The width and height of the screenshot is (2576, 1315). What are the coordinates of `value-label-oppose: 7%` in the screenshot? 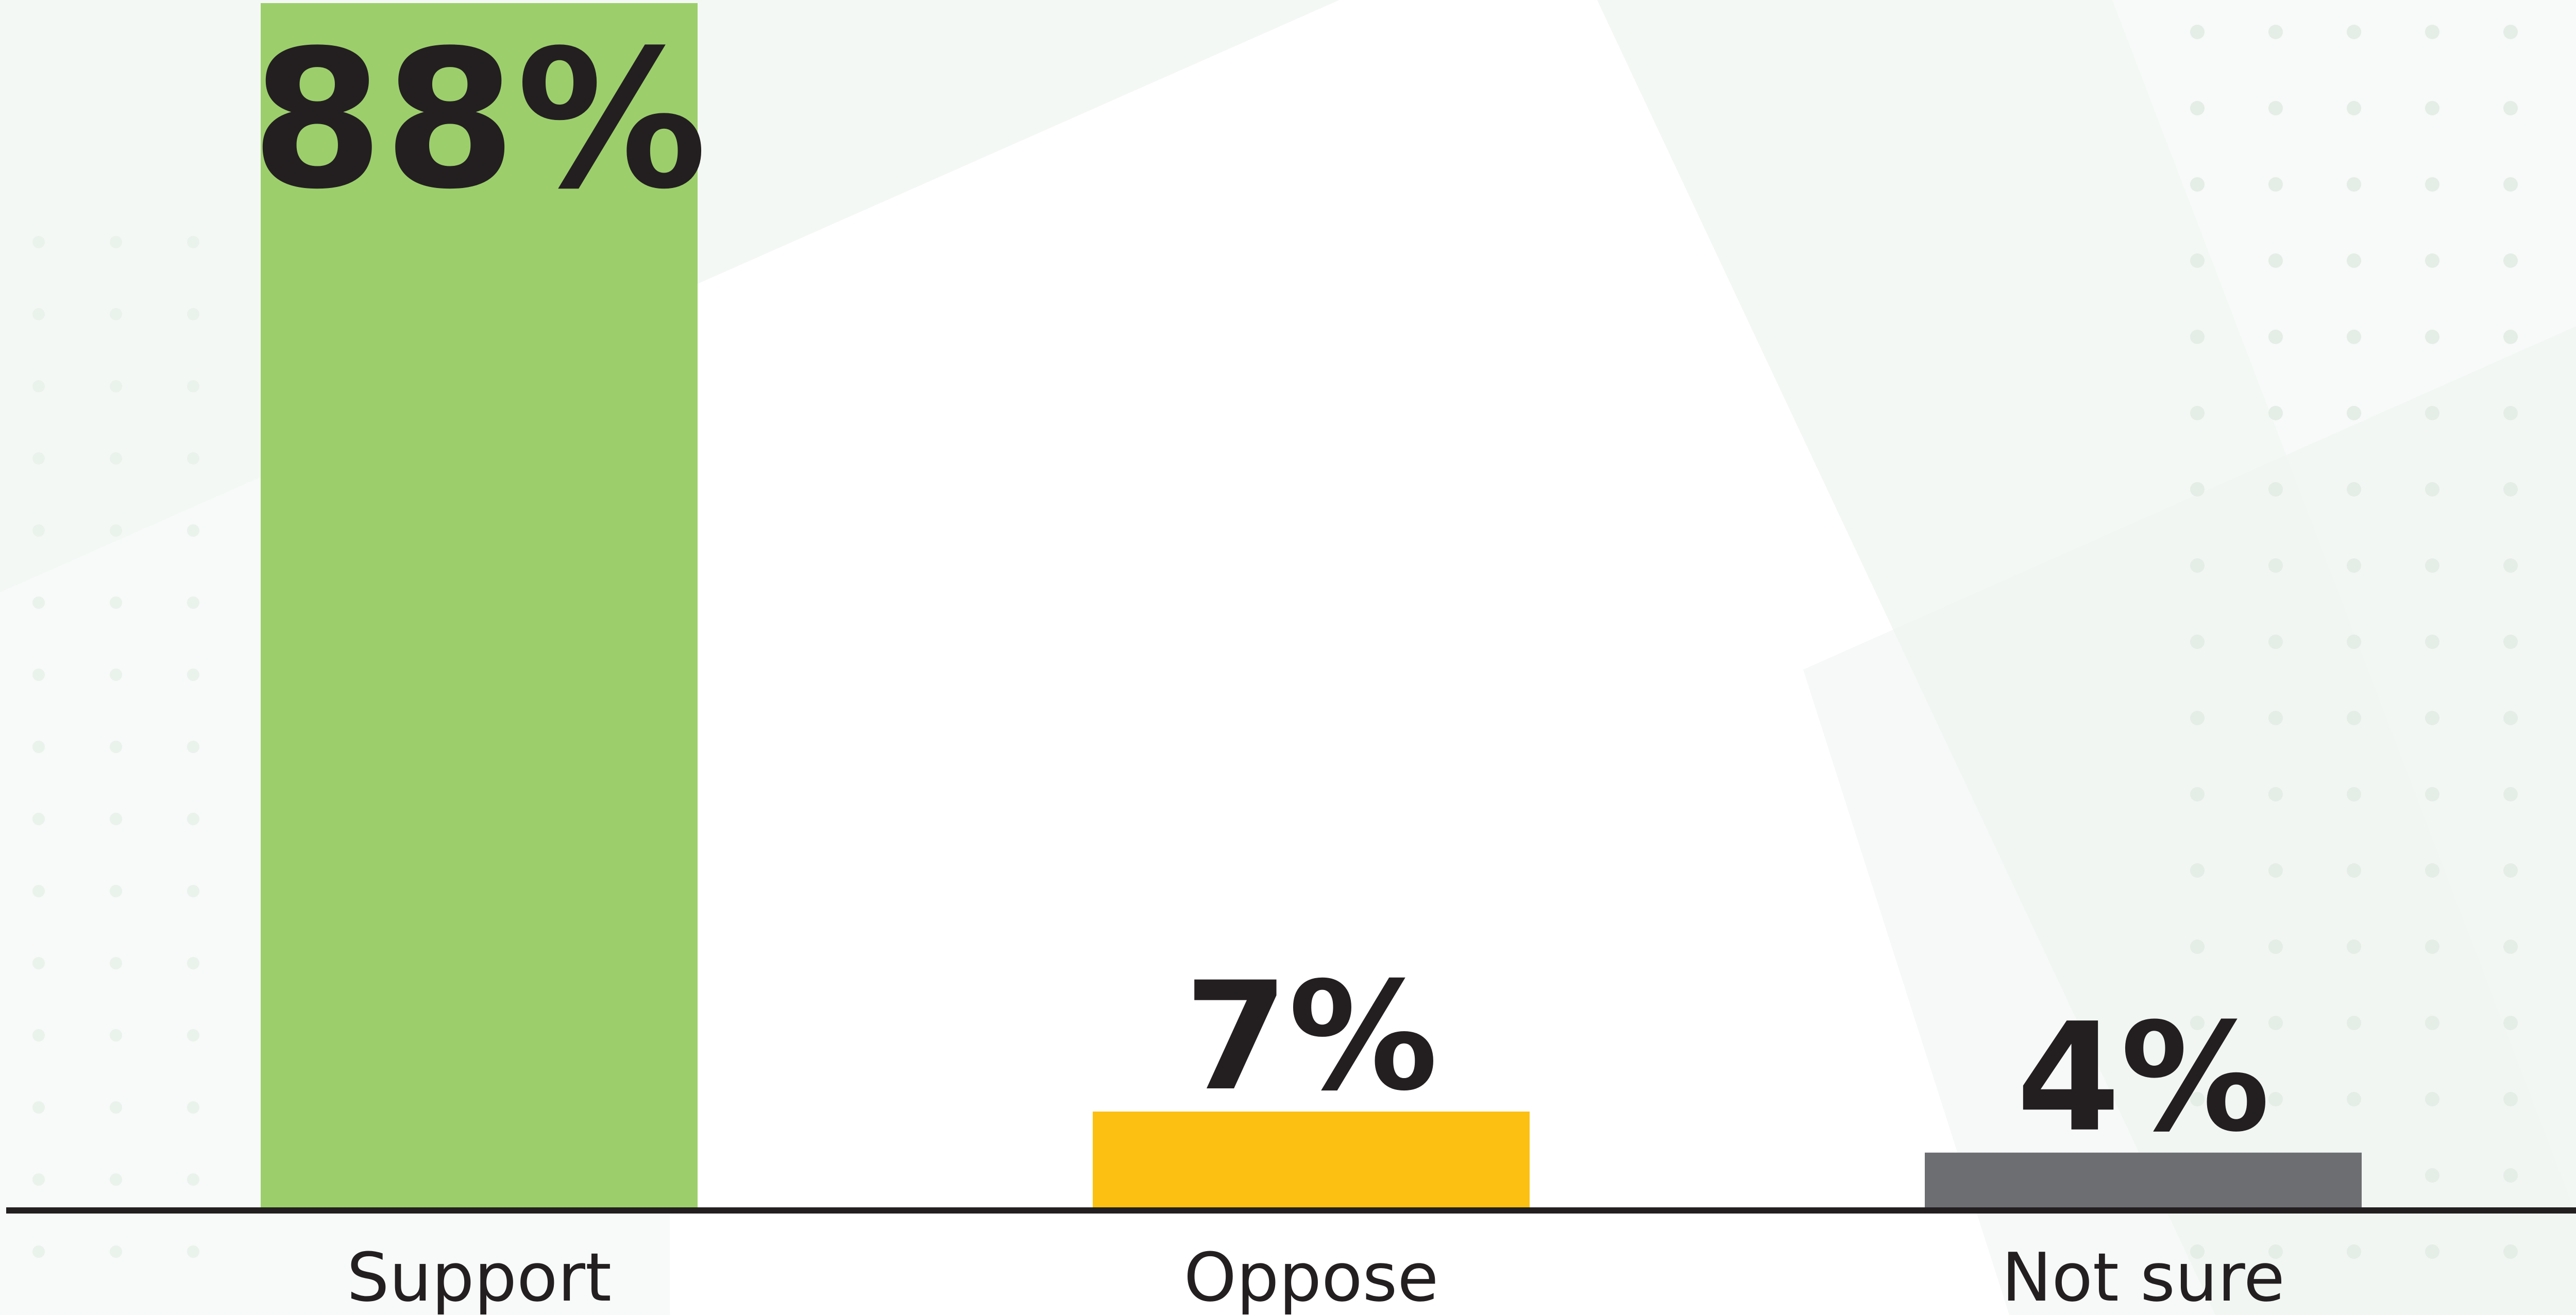 It's located at (1311, 1037).